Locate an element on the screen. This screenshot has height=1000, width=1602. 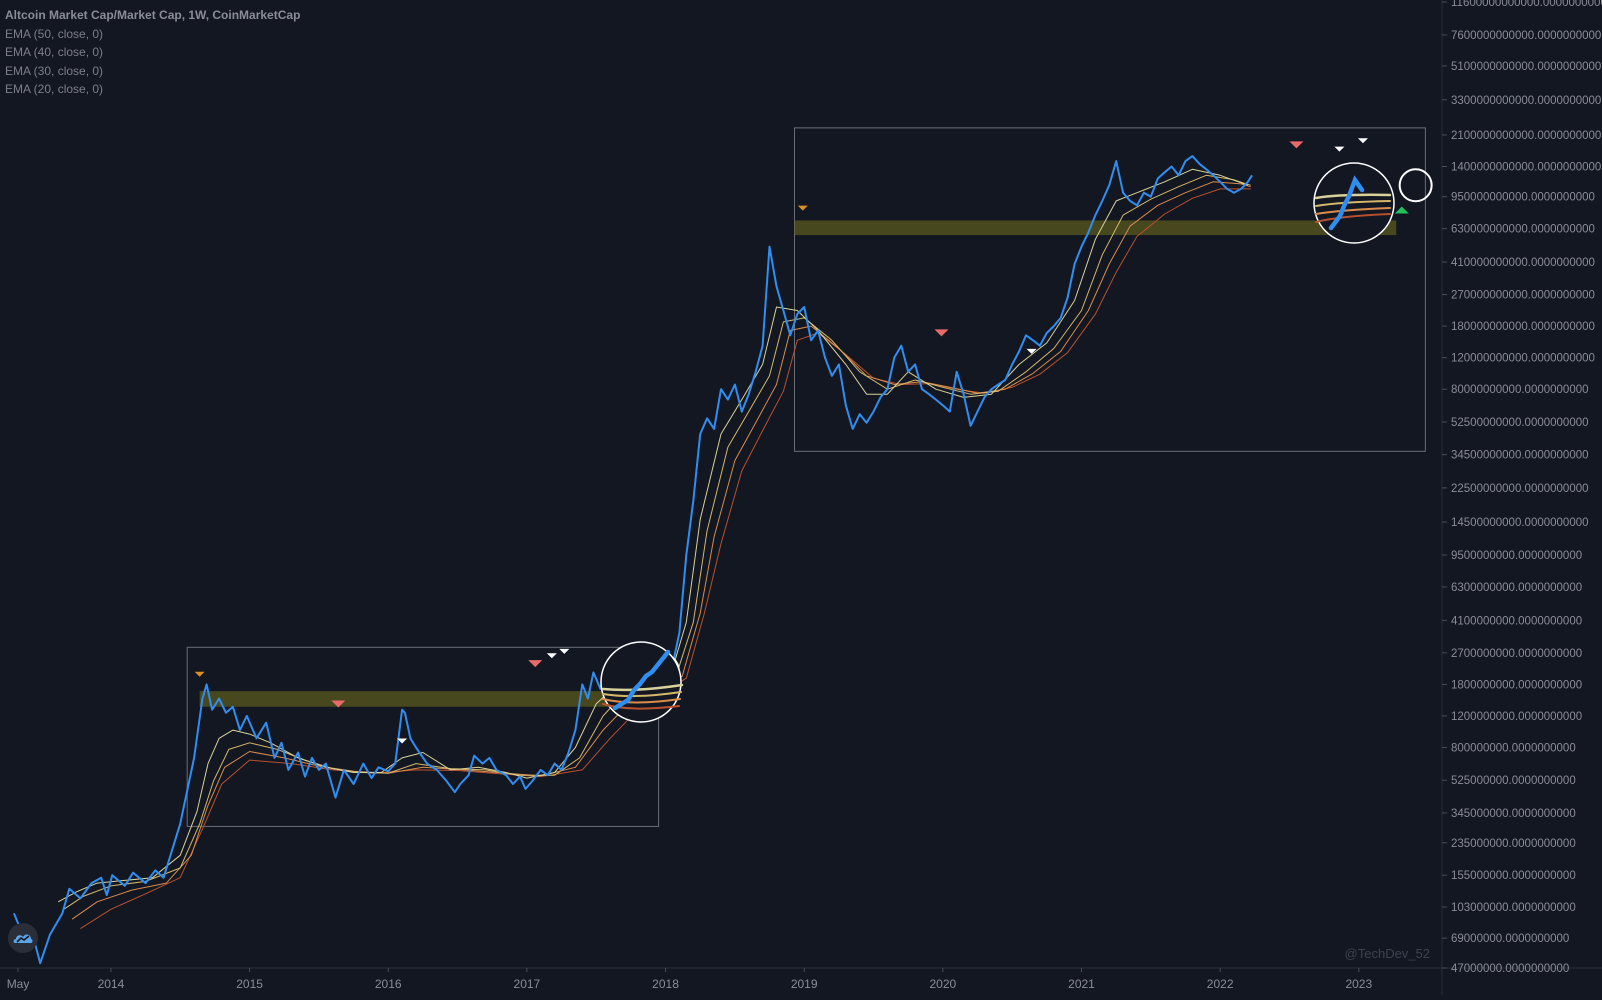
y-tick-label: 235000000.0000000000 is located at coordinates (1513, 844).